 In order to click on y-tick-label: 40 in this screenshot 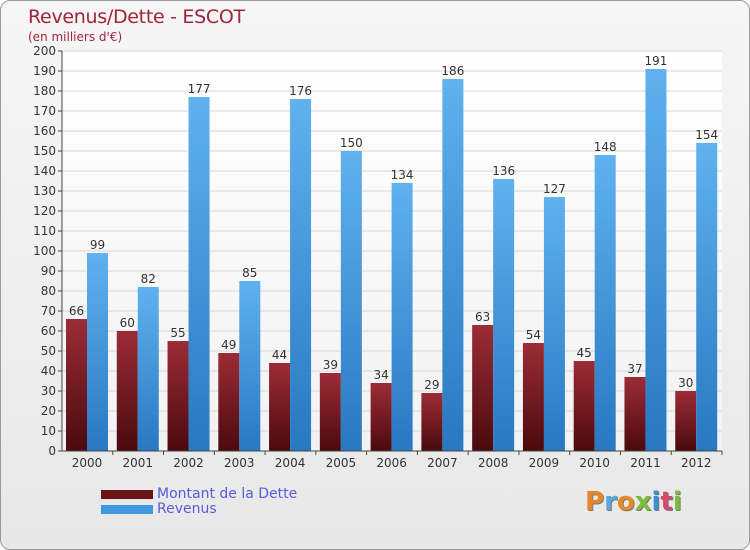, I will do `click(48, 371)`.